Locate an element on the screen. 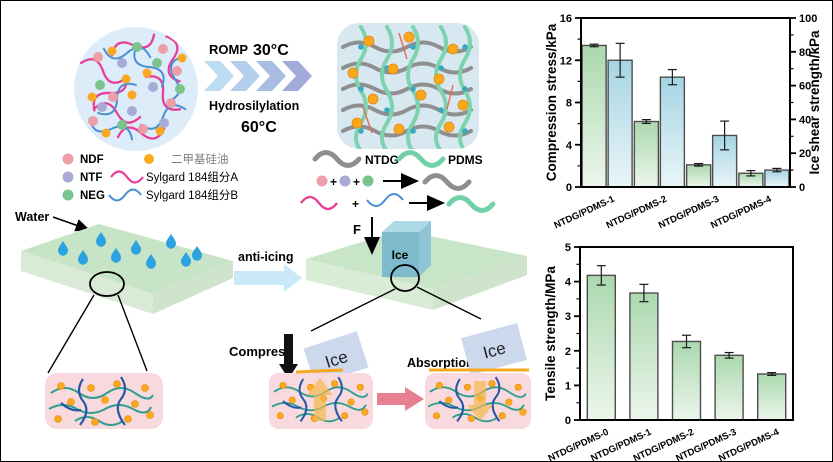 The height and width of the screenshot is (462, 833). tick-label: 1 is located at coordinates (568, 386).